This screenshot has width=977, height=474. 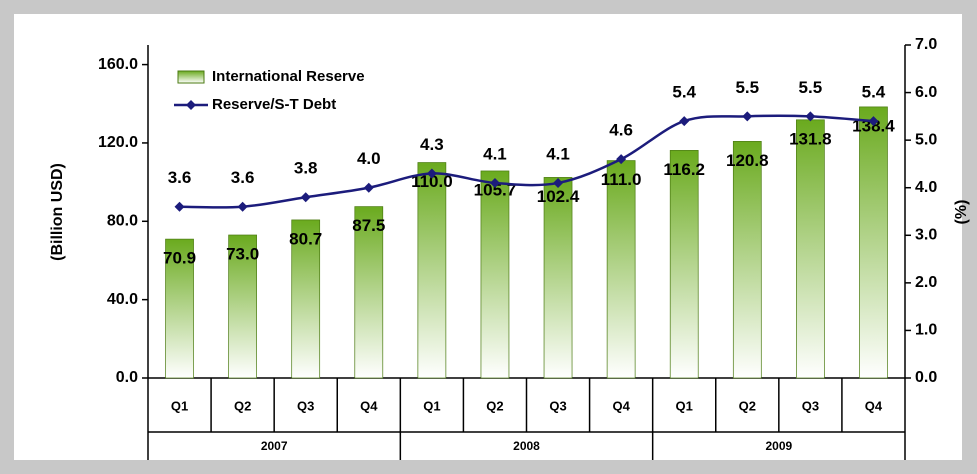 What do you see at coordinates (926, 92) in the screenshot?
I see `y2-tick-label: 6.0` at bounding box center [926, 92].